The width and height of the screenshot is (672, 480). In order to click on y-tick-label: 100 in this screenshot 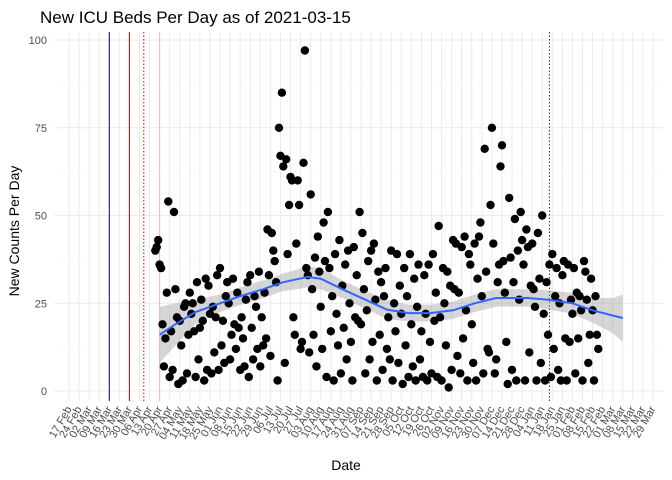, I will do `click(38, 41)`.